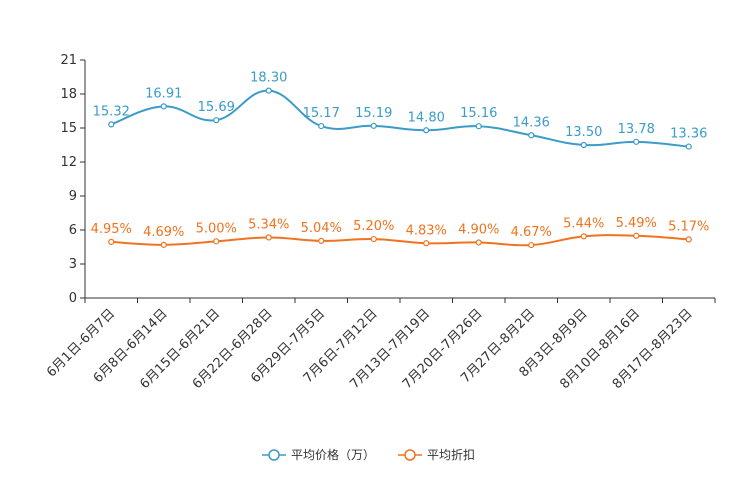 The image size is (744, 496). What do you see at coordinates (478, 229) in the screenshot?
I see `data-label: 4.90%` at bounding box center [478, 229].